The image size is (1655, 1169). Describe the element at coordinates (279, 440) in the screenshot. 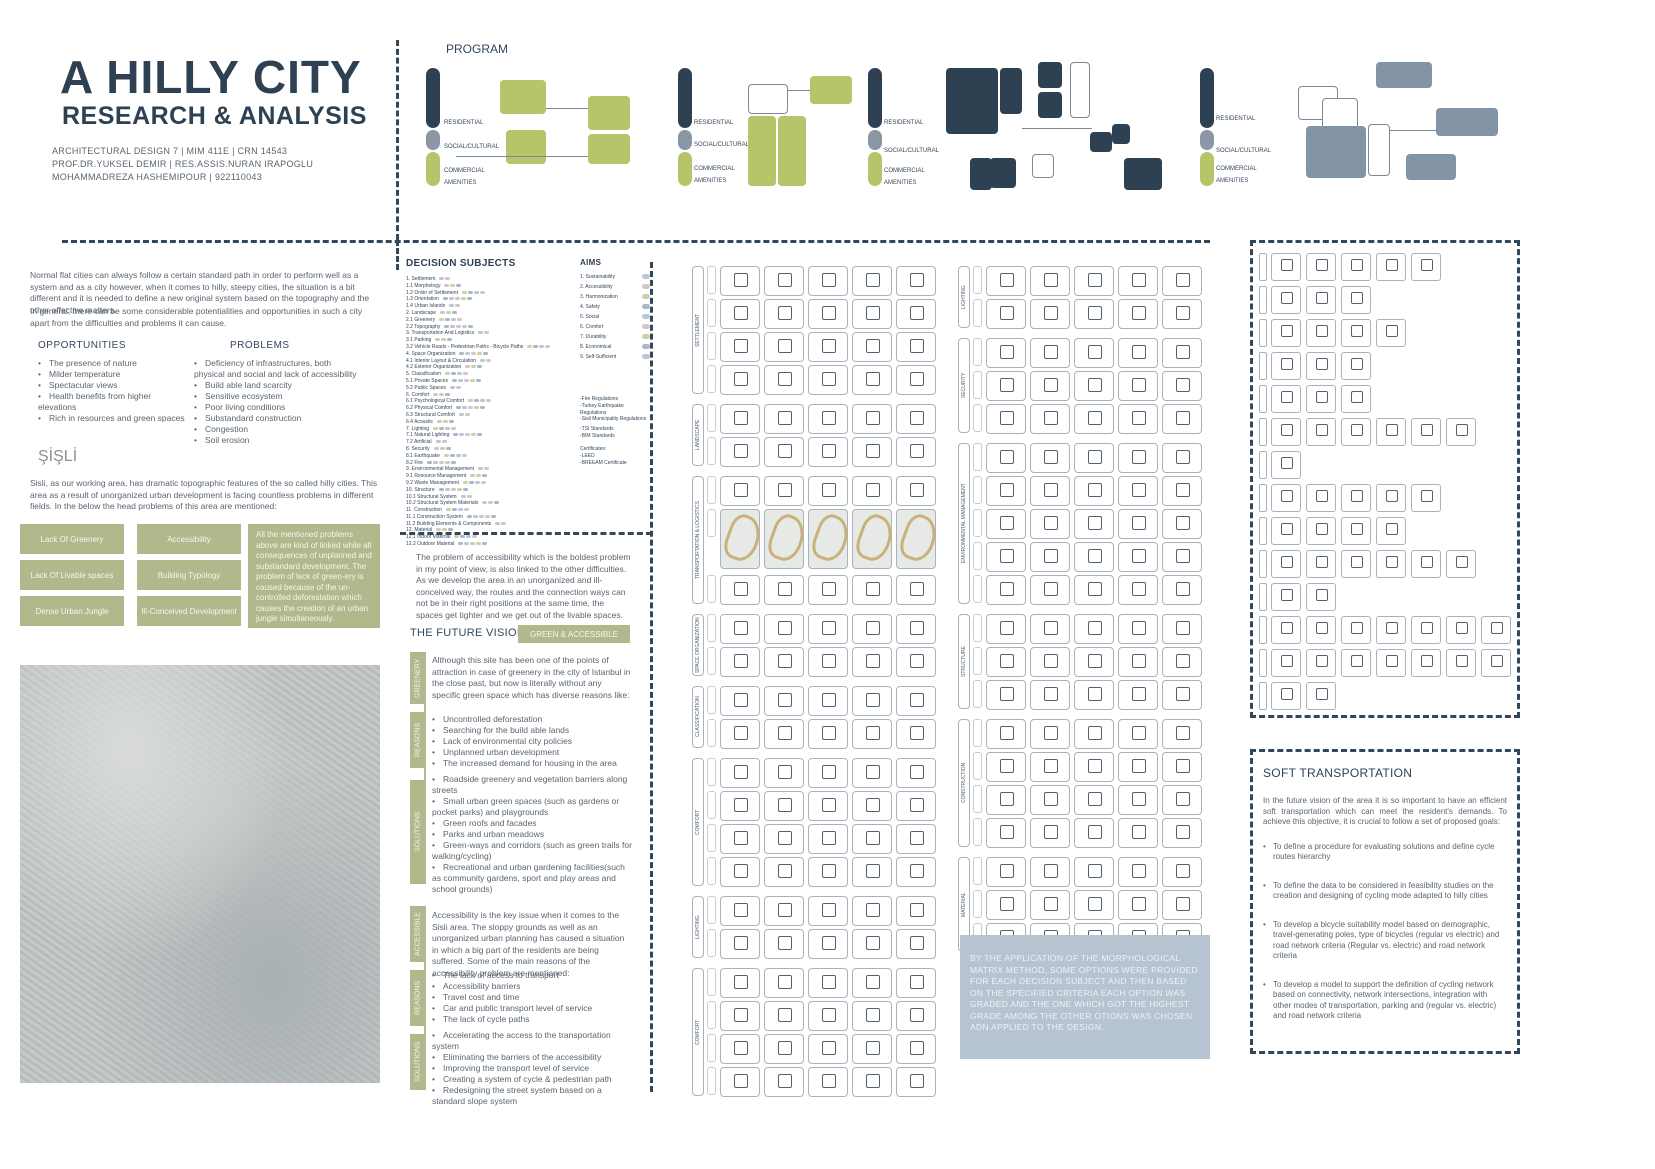

I see `list-item: Soil erosion` at that location.